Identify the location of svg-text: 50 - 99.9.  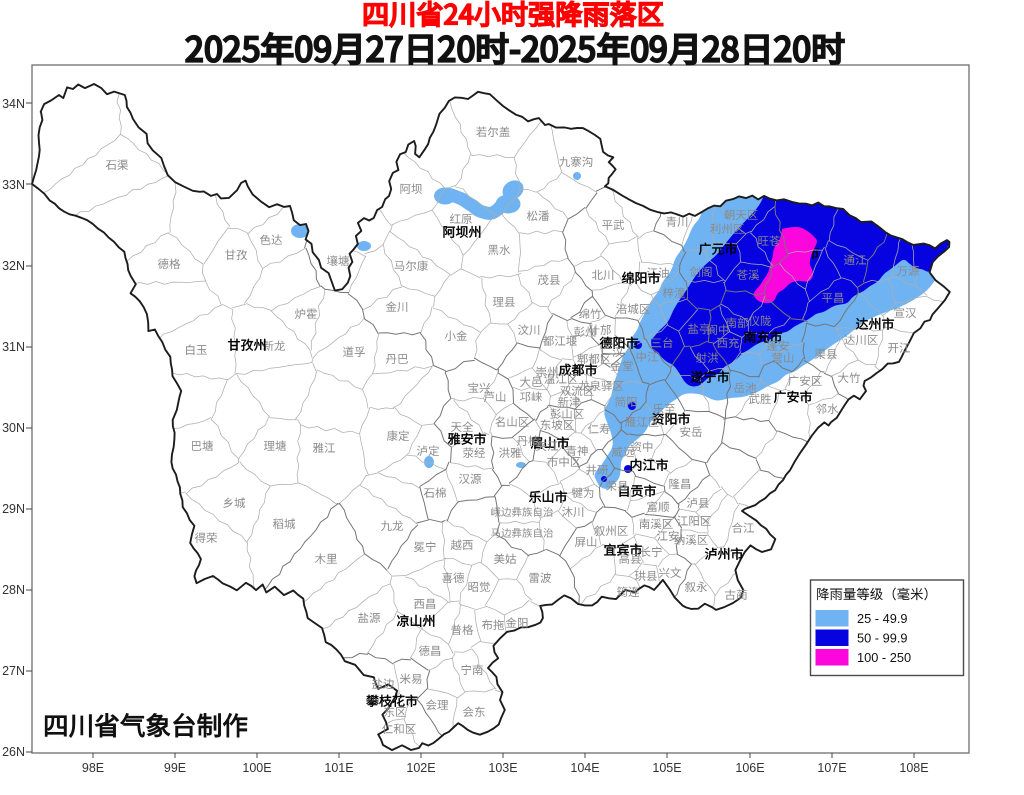
(882, 638).